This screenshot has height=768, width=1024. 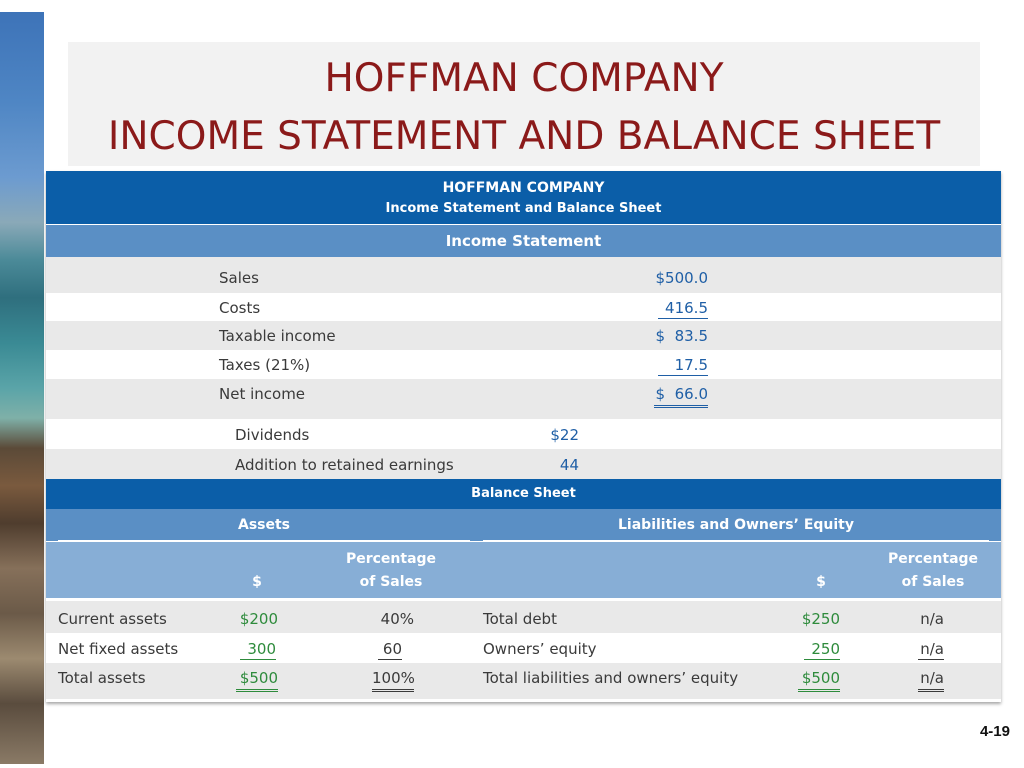 What do you see at coordinates (524, 136) in the screenshot?
I see `slide-title-line-2: INCOME STATEMENT AND BALANCE SHEET` at bounding box center [524, 136].